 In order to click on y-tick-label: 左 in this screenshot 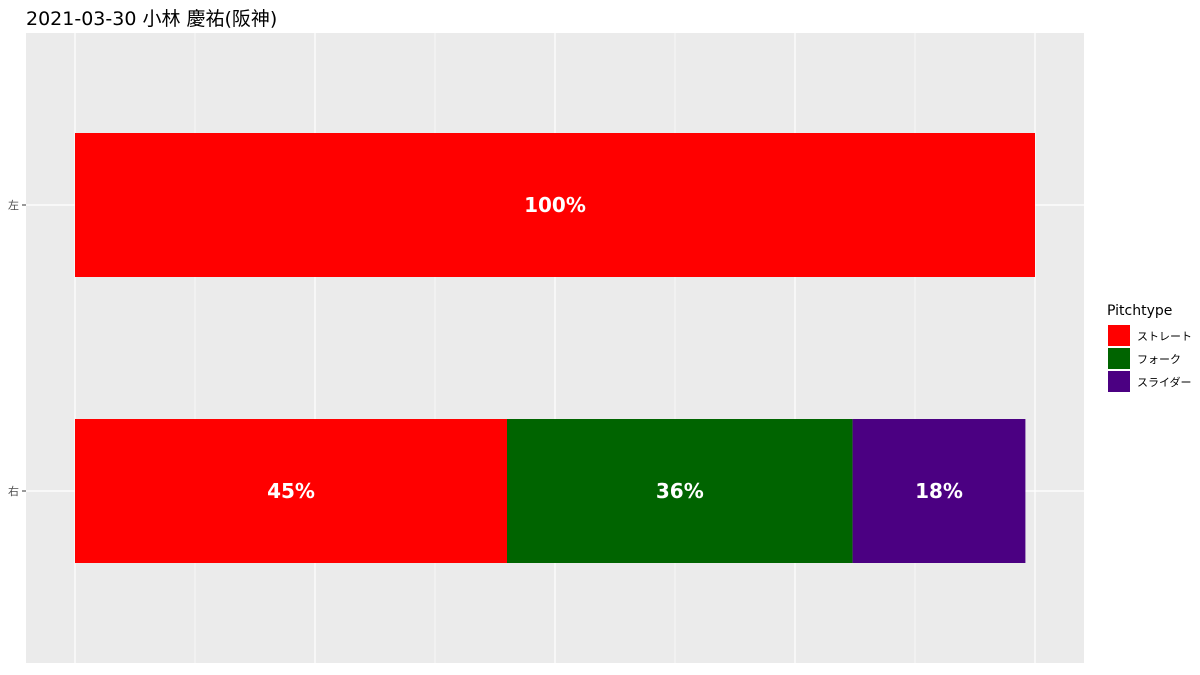, I will do `click(13, 205)`.